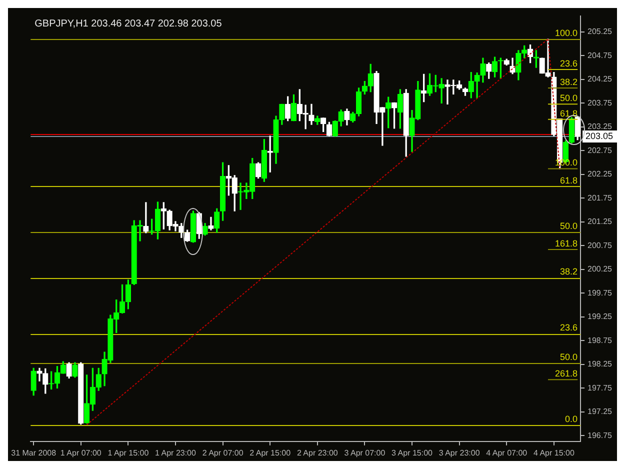 This screenshot has height=469, width=625. I want to click on y-tick-label: 204.25, so click(600, 79).